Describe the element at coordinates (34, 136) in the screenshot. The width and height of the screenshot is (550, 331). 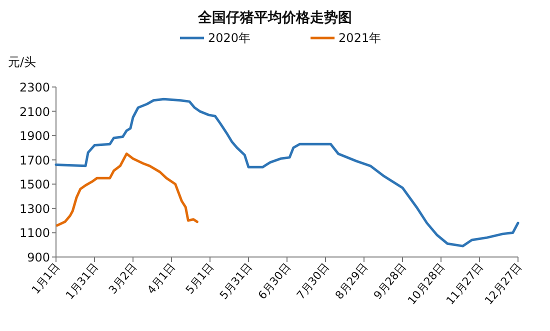
I see `y-tick-label: 1900` at that location.